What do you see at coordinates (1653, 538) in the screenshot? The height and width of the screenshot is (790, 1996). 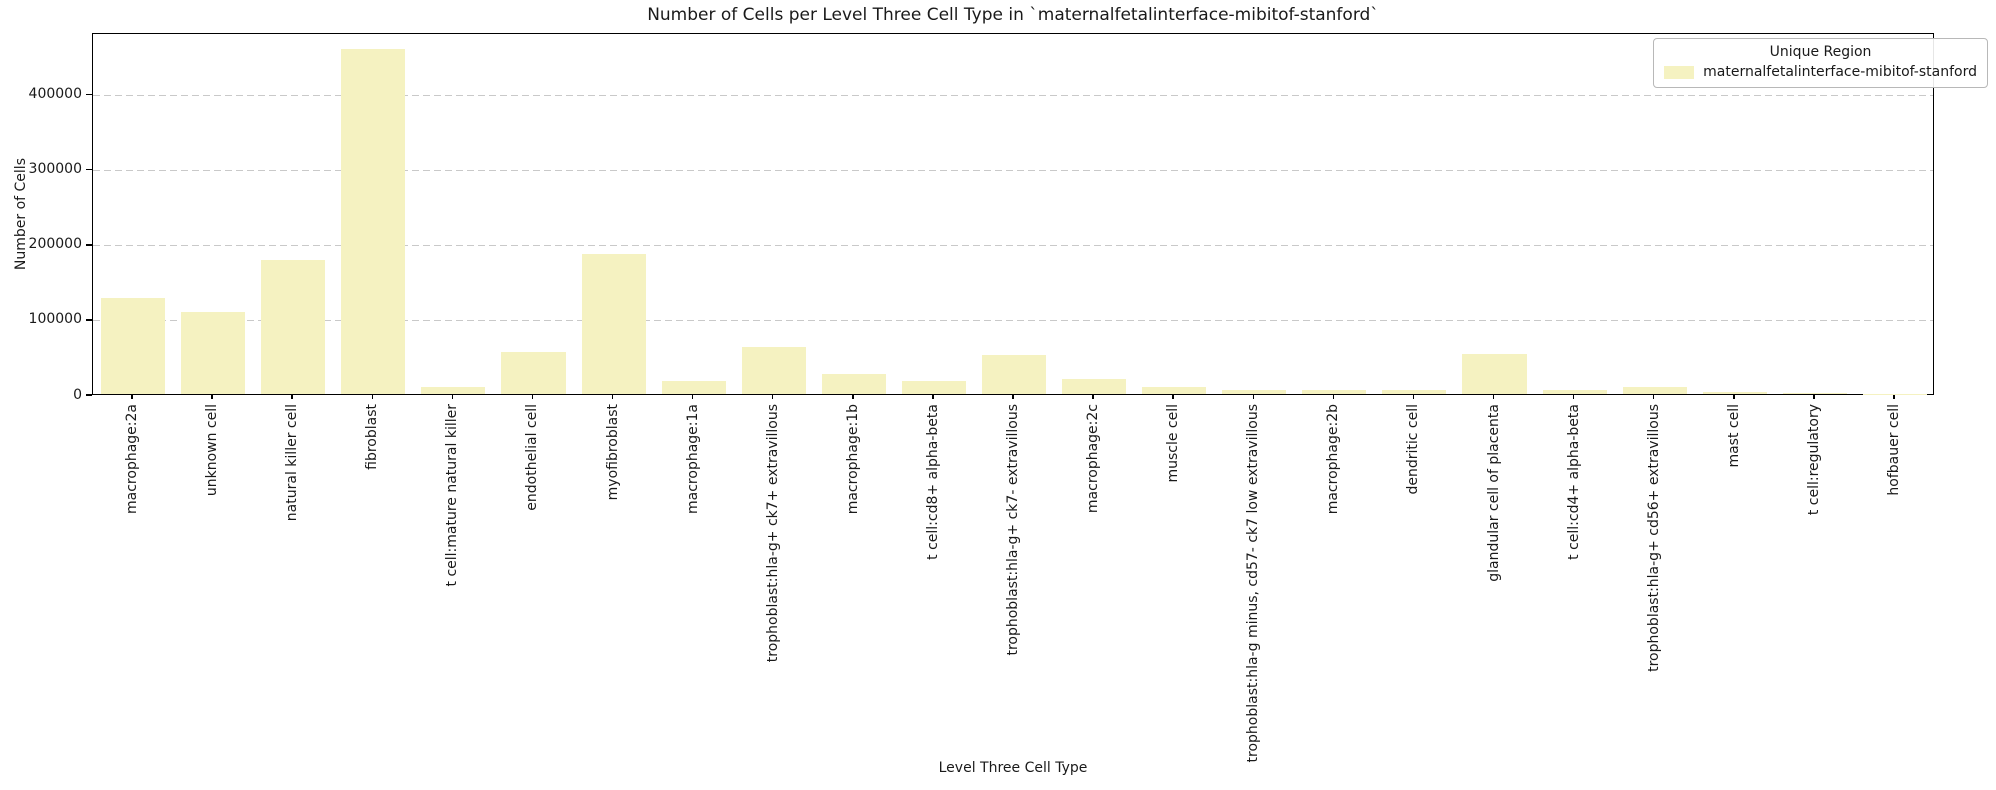 I see `x-tick-label: trophoblast:hla-g+ cd56+ extravillous` at bounding box center [1653, 538].